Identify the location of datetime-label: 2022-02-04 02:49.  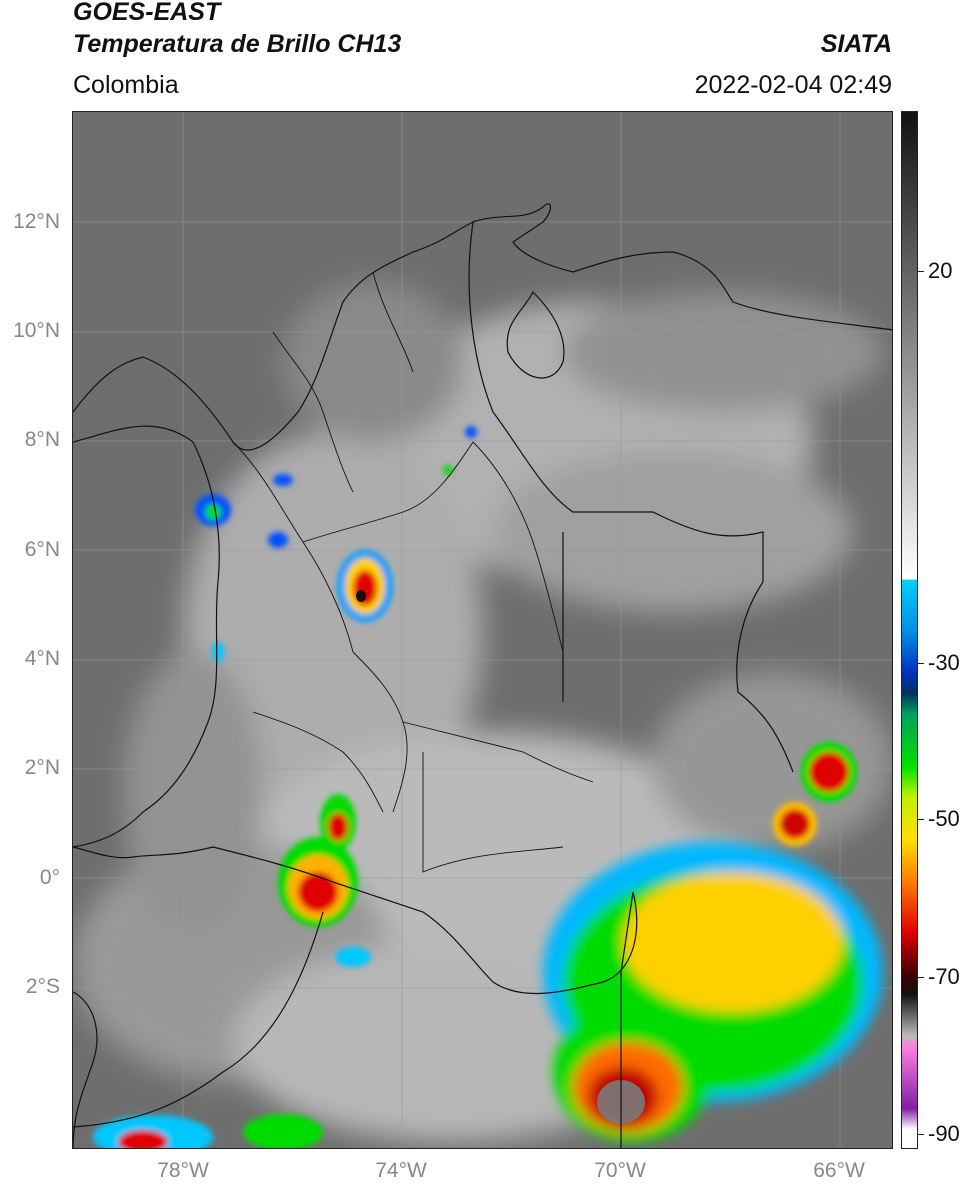
(793, 85).